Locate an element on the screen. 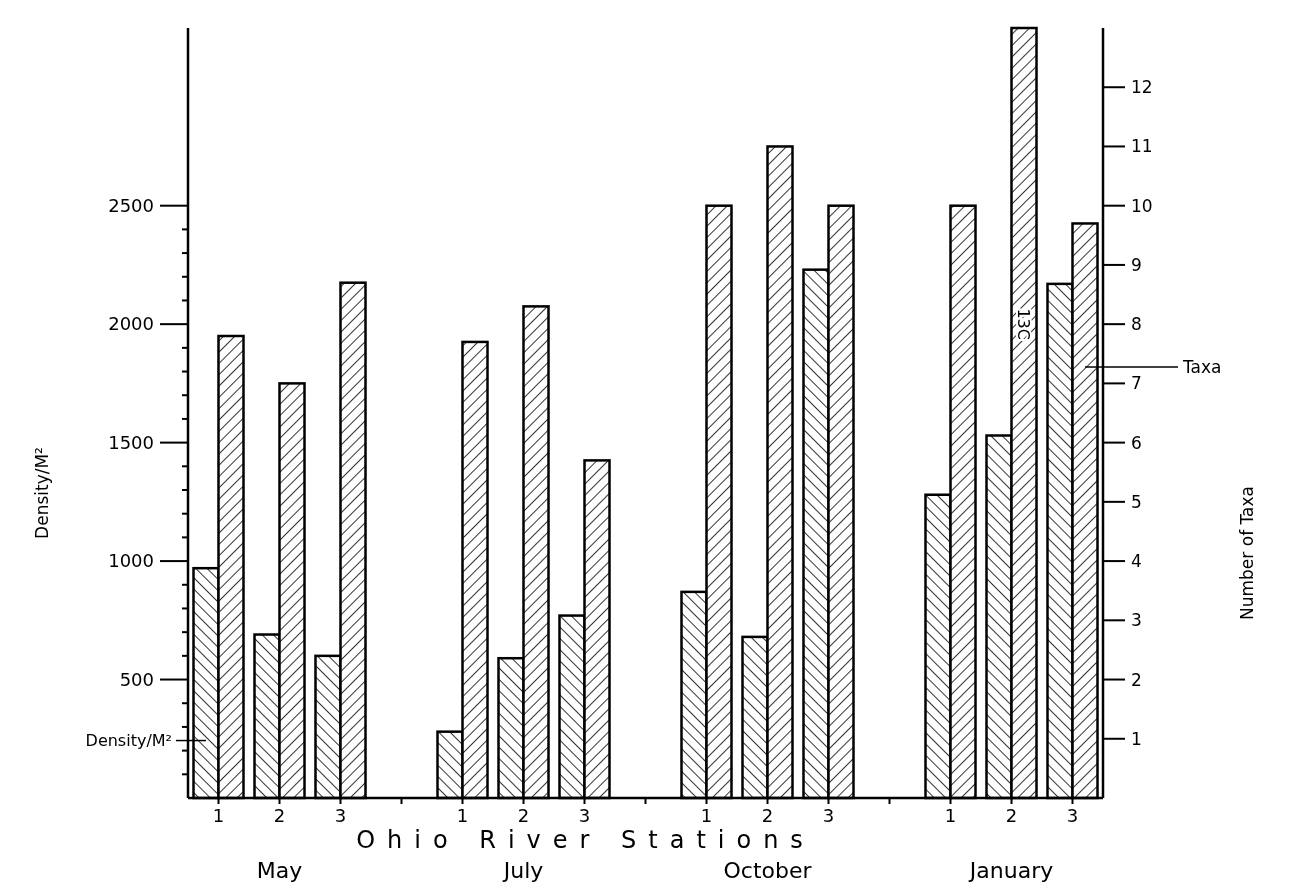 The image size is (1303, 896). y-tick-label: 2500 is located at coordinates (131, 205).